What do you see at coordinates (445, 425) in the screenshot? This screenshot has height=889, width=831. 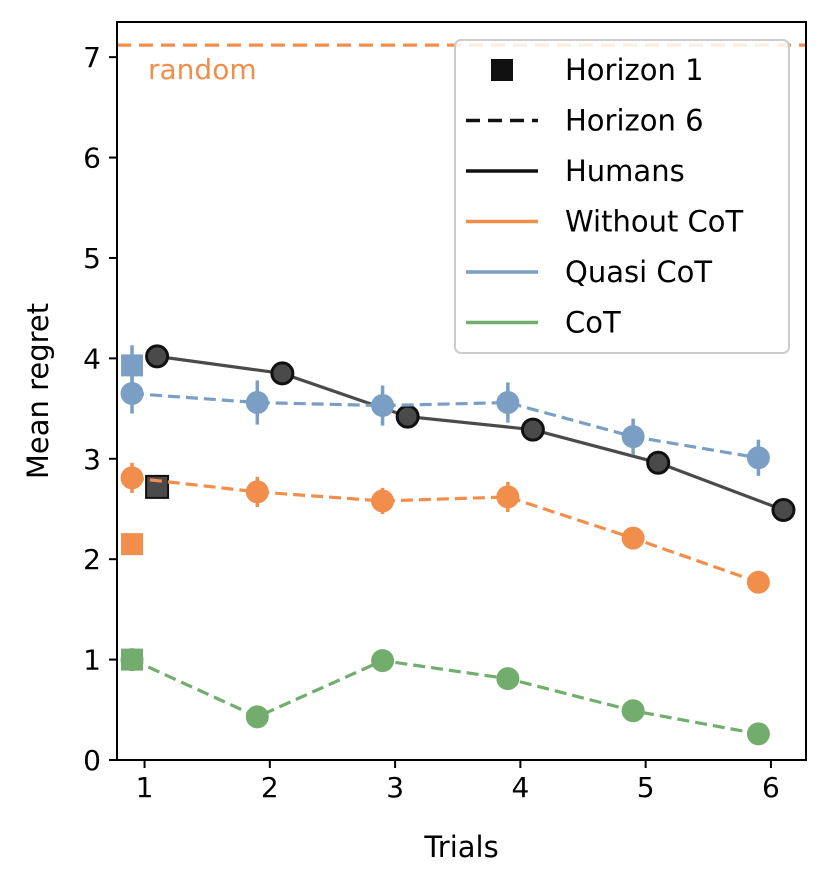 I see `series-line-quasi_cot` at bounding box center [445, 425].